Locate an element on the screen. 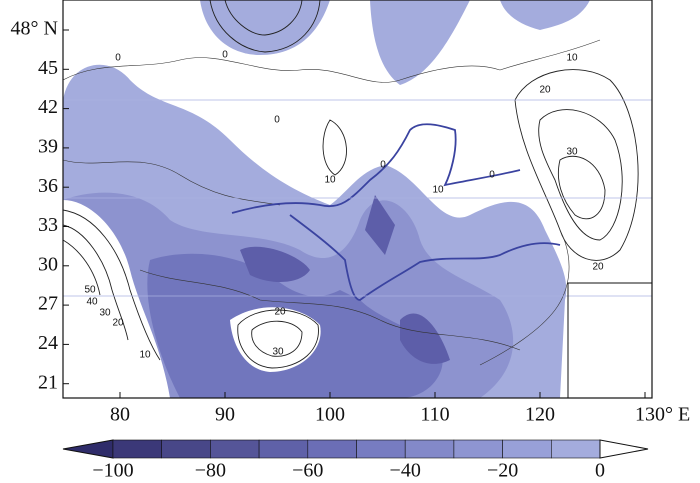 The image size is (700, 483). lat-label: 21 is located at coordinates (48, 382).